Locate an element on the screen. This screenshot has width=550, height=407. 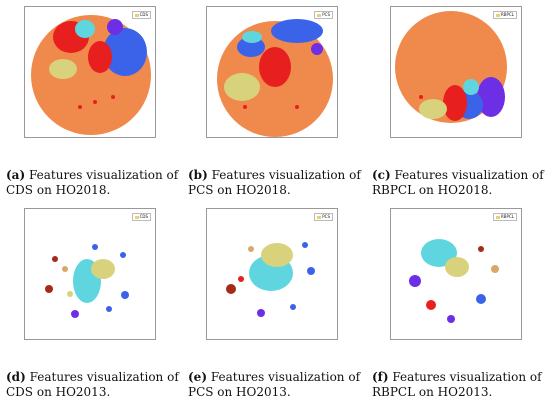
tsne-plot-b: PCS is located at coordinates (272, 72).